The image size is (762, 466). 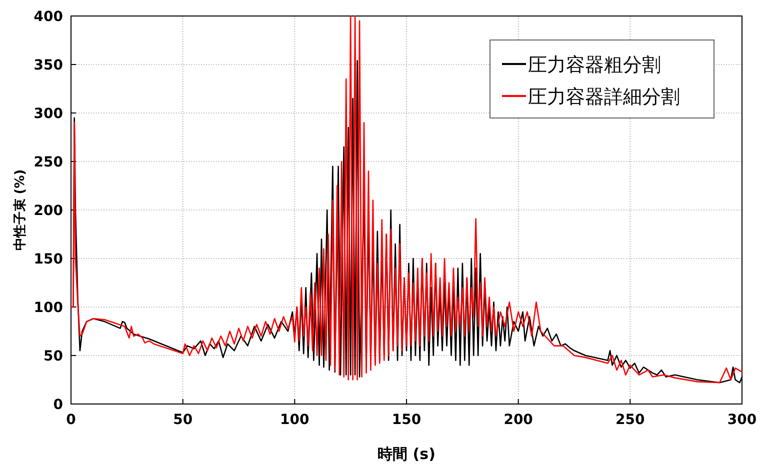 What do you see at coordinates (20, 210) in the screenshot?
I see `y-axis-title: 中性子束 (%)` at bounding box center [20, 210].